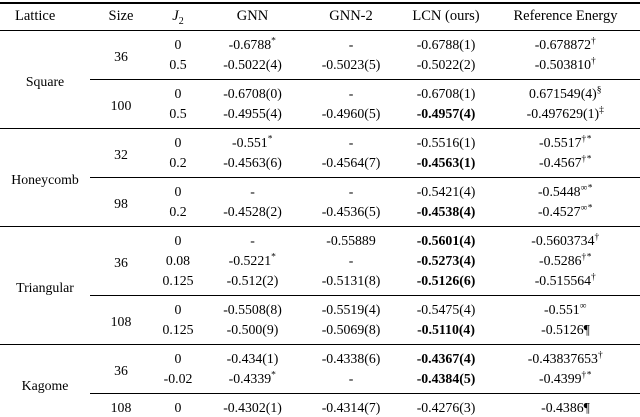  What do you see at coordinates (565, 307) in the screenshot?
I see `cell-ref: -0.551∞` at bounding box center [565, 307].